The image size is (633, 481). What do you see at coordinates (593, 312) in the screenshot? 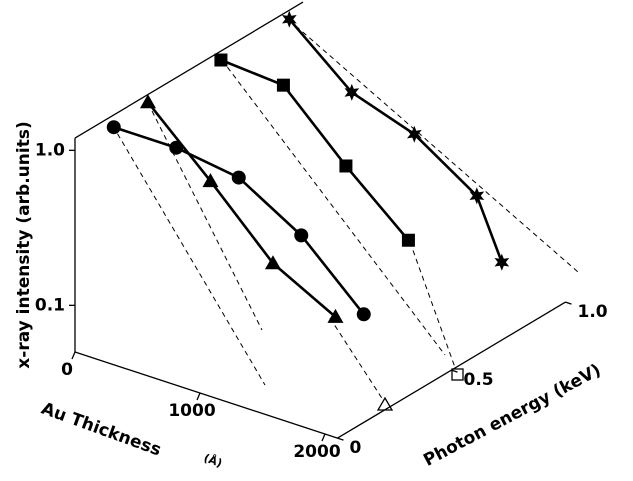
I see `y-tick-label: 1.0` at bounding box center [593, 312].